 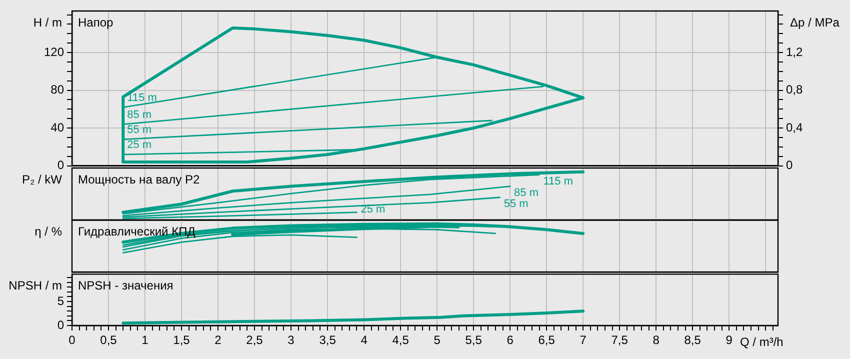 What do you see at coordinates (729, 340) in the screenshot?
I see `x-tick-label: 9` at bounding box center [729, 340].